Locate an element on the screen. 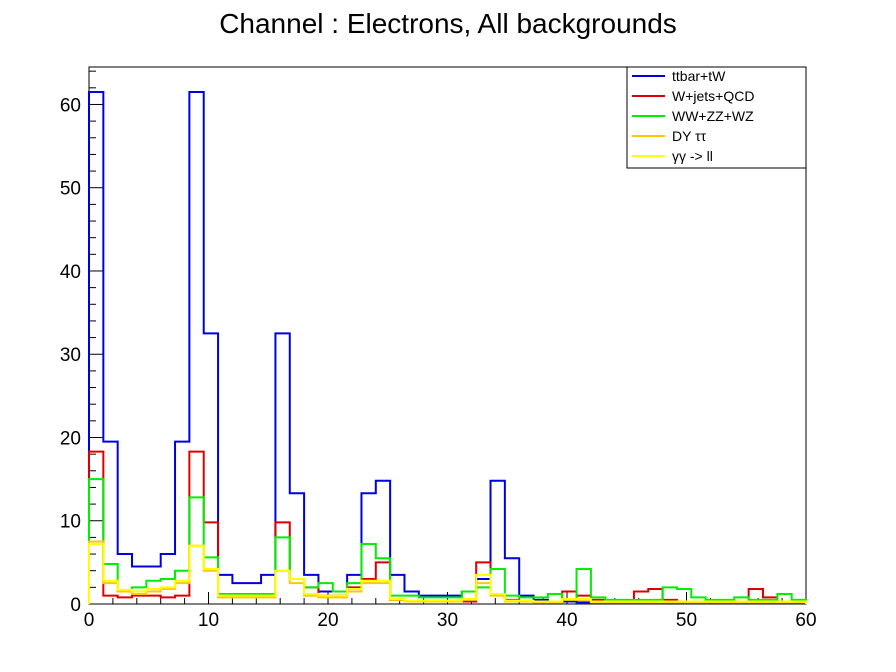 This screenshot has height=672, width=896. y-tick-label: 60 is located at coordinates (70, 105).